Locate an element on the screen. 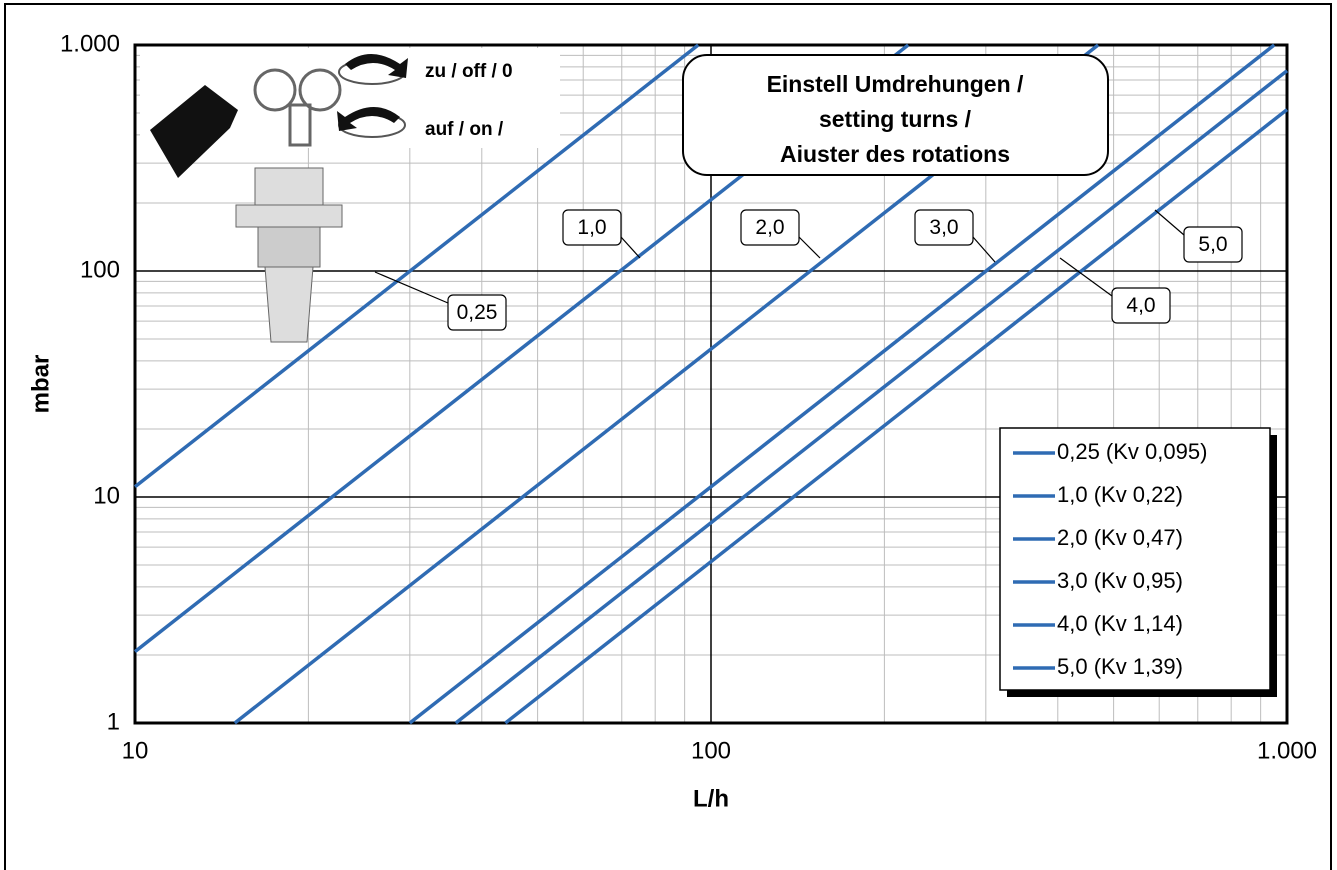  legend-label: 3,0 (Kv 0,95) is located at coordinates (1120, 580).